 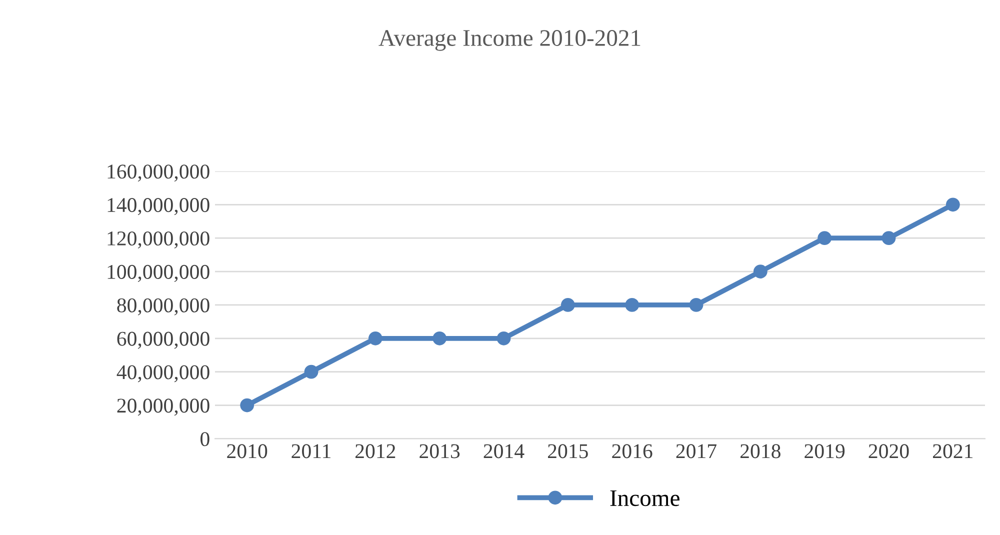 What do you see at coordinates (159, 173) in the screenshot?
I see `y-tick-label: 160,000,000` at bounding box center [159, 173].